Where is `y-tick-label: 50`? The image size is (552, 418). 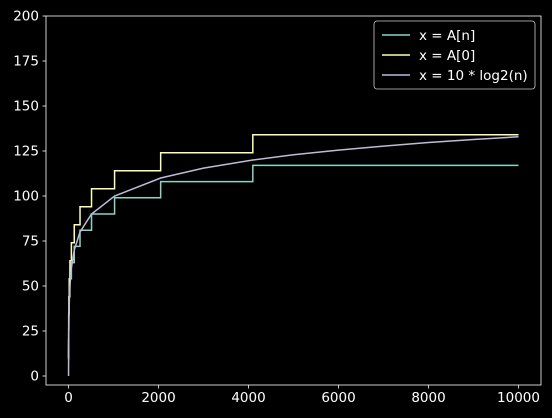
y-tick-label: 50 is located at coordinates (30, 287).